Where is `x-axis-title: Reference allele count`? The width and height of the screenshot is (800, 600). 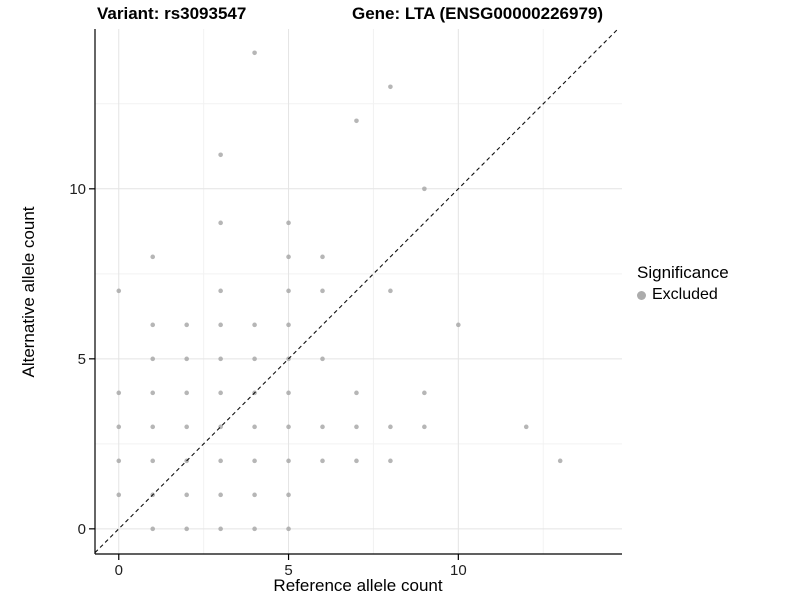
x-axis-title: Reference allele count is located at coordinates (358, 585).